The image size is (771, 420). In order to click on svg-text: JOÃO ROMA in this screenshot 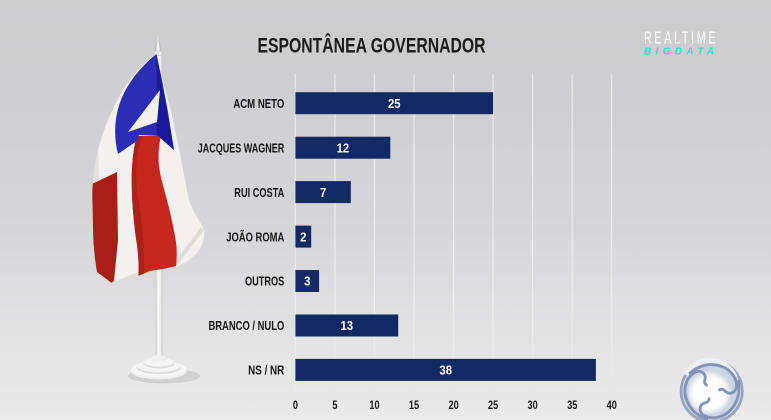, I will do `click(255, 237)`.